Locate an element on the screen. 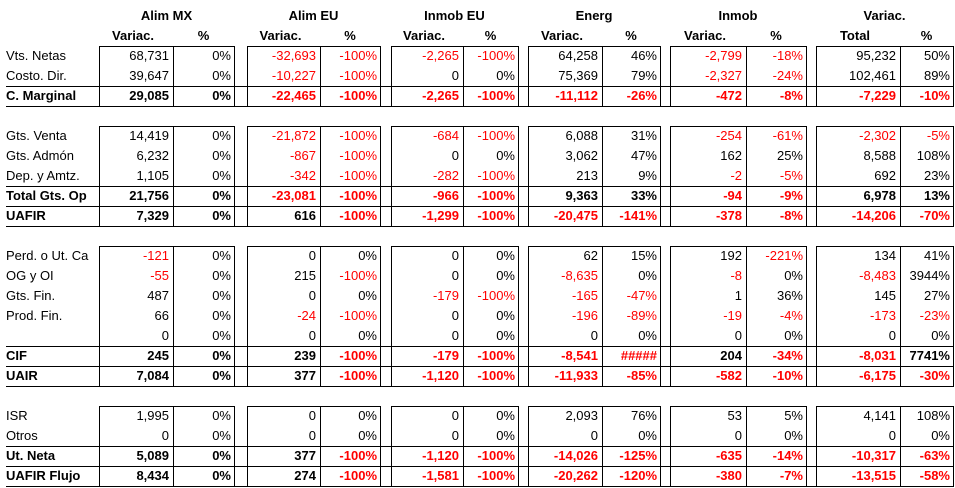 This screenshot has height=488, width=955. cell-value: -2,302 is located at coordinates (877, 135).